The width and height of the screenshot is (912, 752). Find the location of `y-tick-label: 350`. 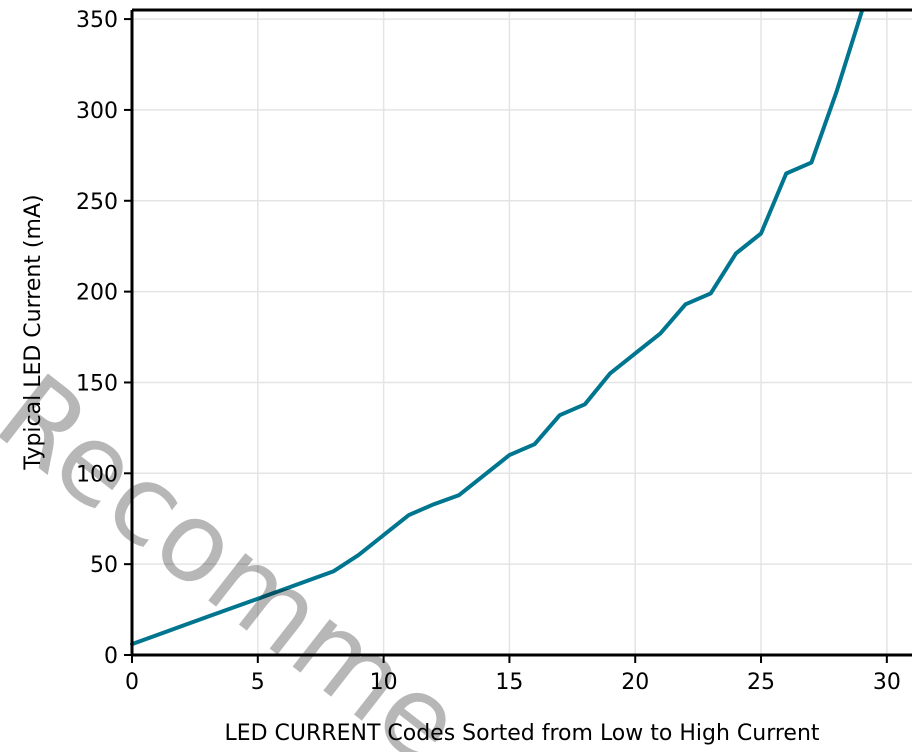

y-tick-label: 350 is located at coordinates (97, 20).